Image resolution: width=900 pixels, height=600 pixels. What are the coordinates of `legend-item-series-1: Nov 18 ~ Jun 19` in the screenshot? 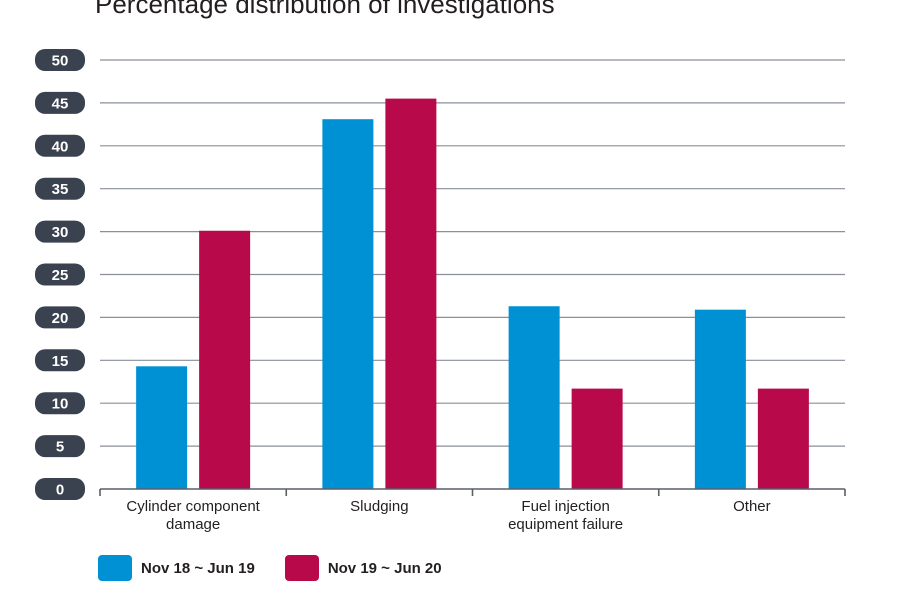 It's located at (176, 568).